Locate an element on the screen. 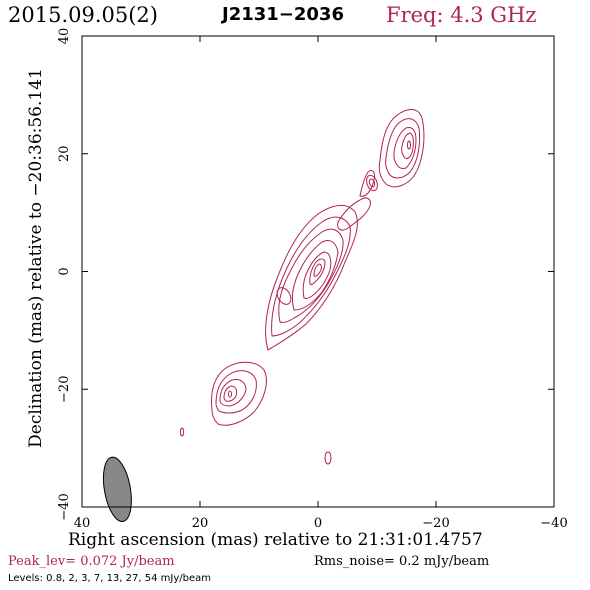  contour-knot-mid is located at coordinates (372, 183).